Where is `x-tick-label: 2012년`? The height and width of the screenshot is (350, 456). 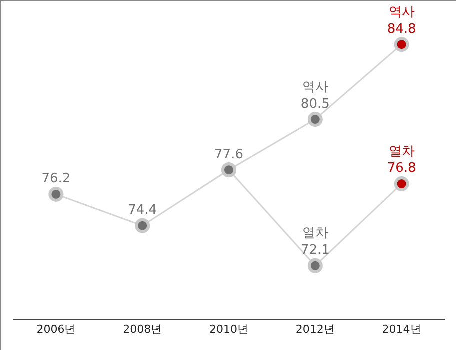 x-tick-label: 2012년 is located at coordinates (315, 329).